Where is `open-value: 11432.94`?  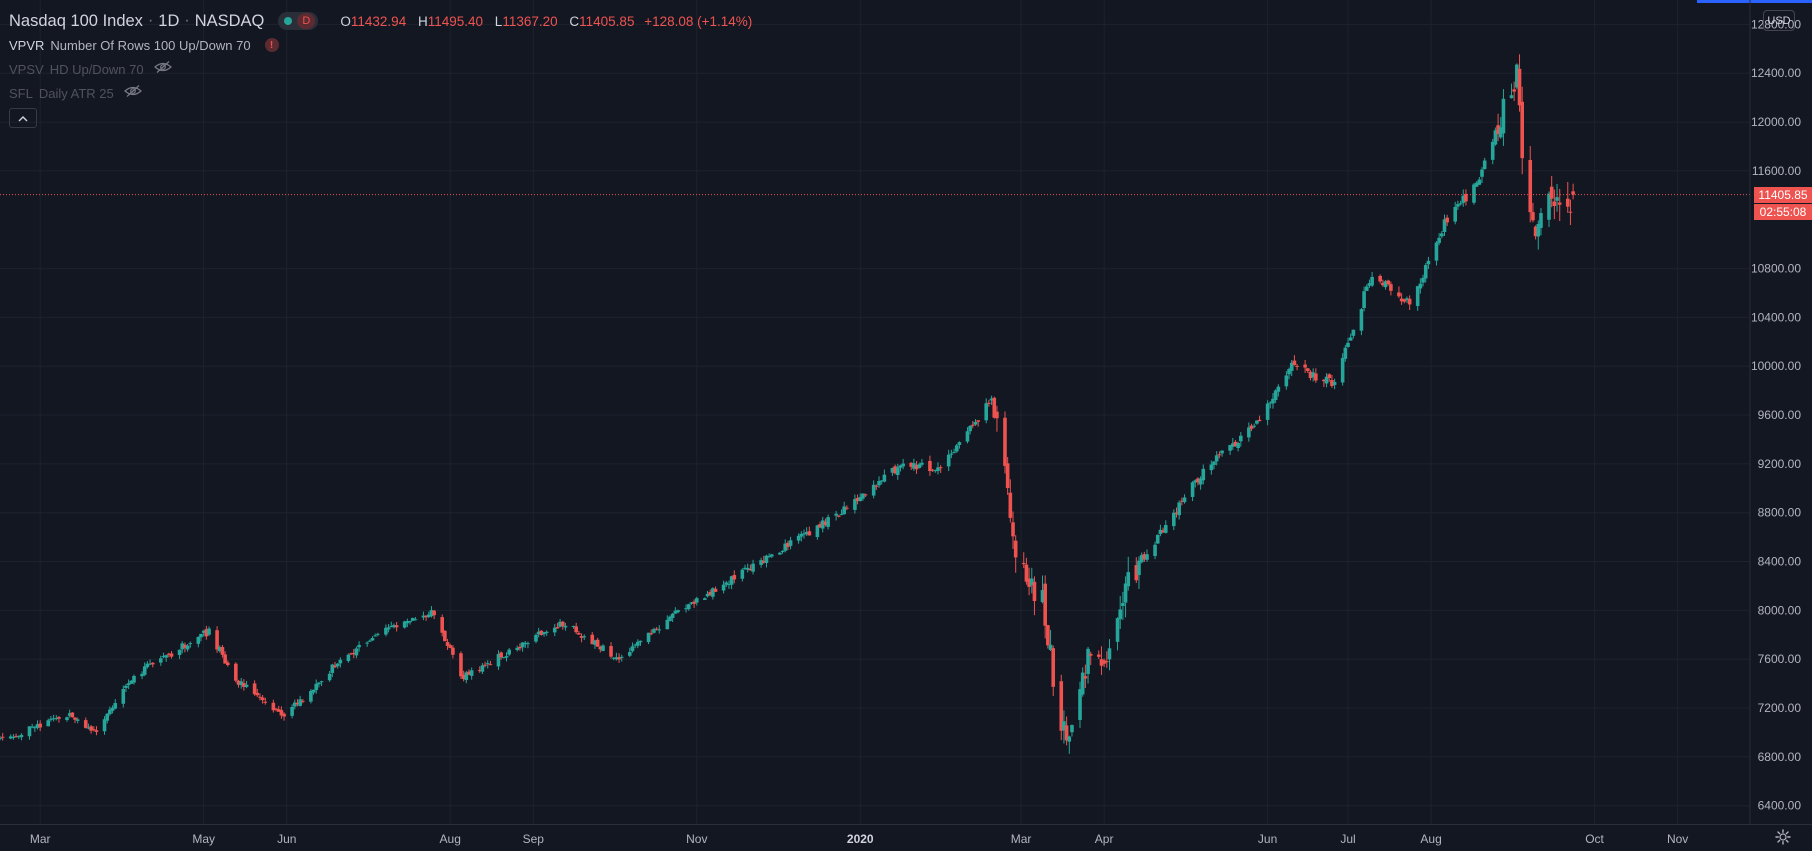
open-value: 11432.94 is located at coordinates (378, 21).